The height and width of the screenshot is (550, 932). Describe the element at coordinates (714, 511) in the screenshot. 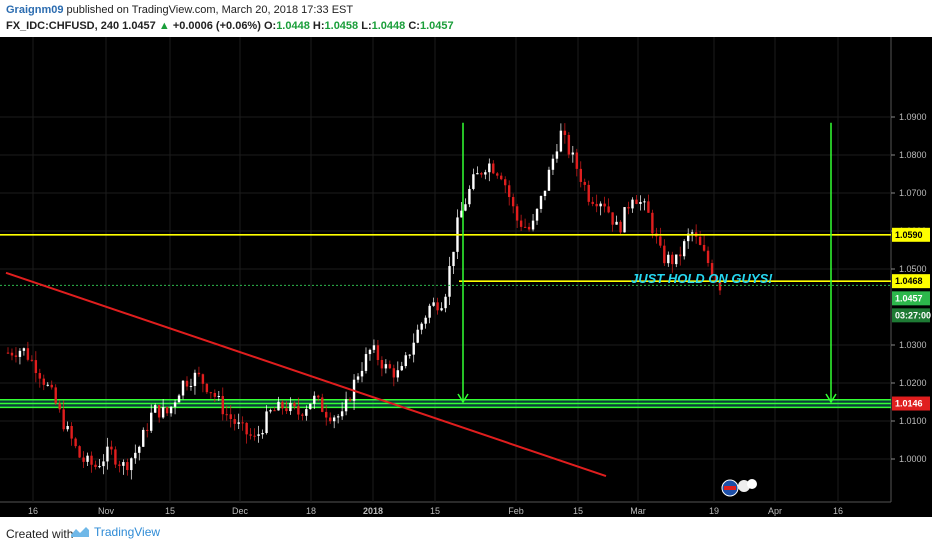

I see `x-tick-label: 19` at that location.